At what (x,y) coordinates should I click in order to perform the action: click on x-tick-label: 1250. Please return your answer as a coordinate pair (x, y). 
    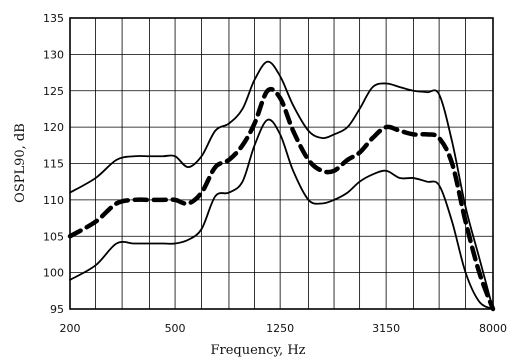
    Looking at the image, I should click on (280, 328).